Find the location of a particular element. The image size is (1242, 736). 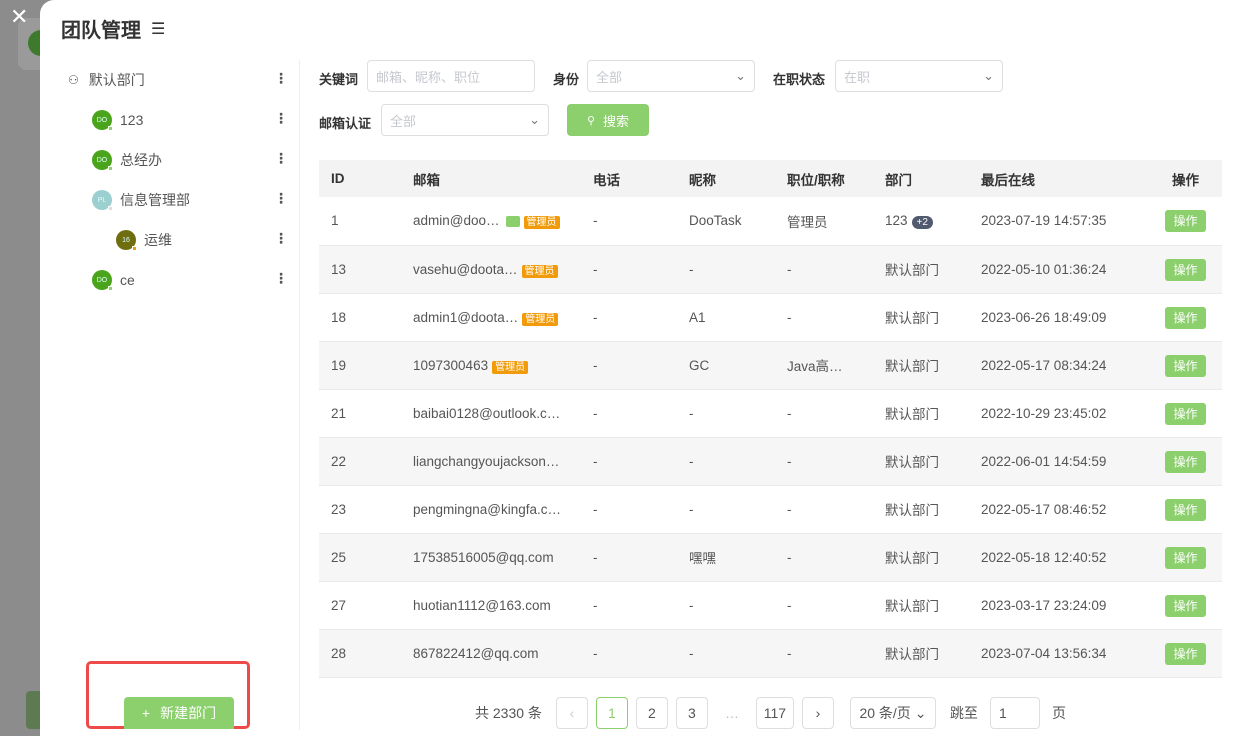

dept-item: DO 总经办 ⋮ is located at coordinates (190, 160).